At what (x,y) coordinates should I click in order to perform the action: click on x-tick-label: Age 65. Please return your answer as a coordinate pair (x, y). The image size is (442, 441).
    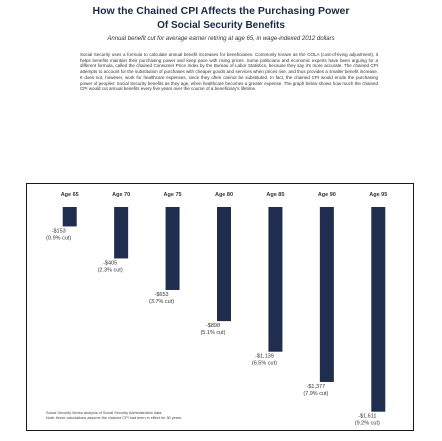
    Looking at the image, I should click on (70, 195).